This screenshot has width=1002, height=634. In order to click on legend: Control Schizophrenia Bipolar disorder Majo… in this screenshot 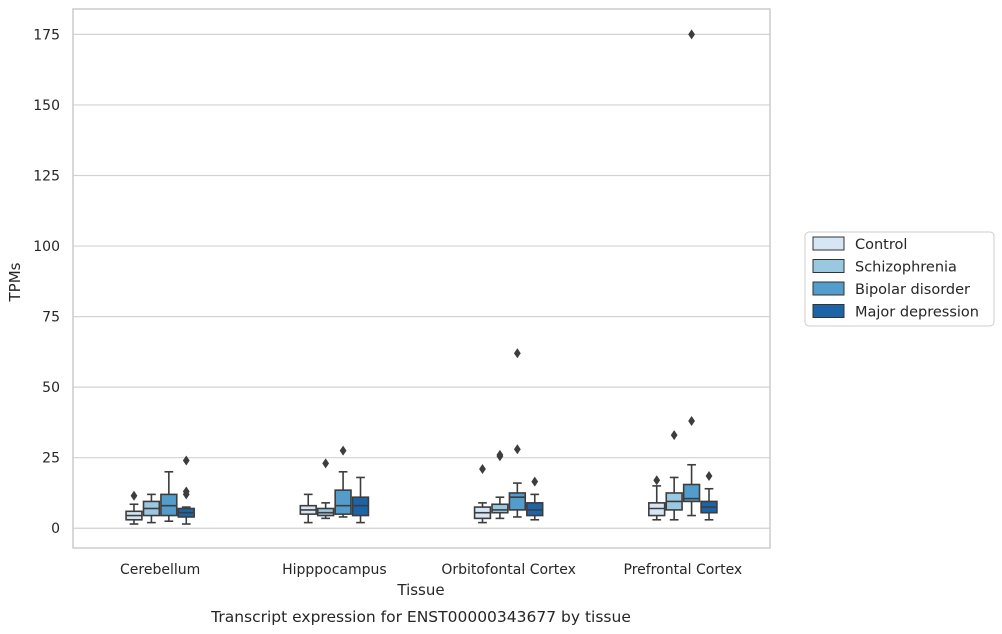, I will do `click(899, 279)`.